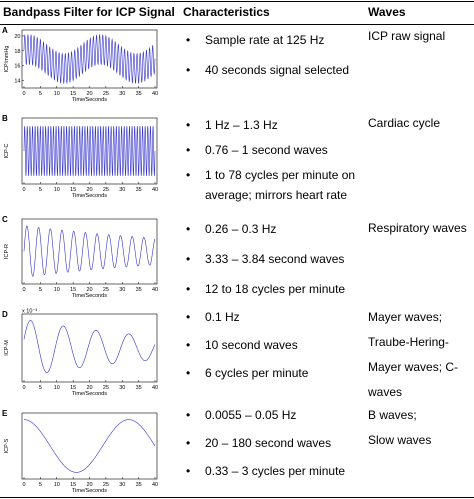  I want to click on characteristic: 6 cycles per minute, so click(257, 373).